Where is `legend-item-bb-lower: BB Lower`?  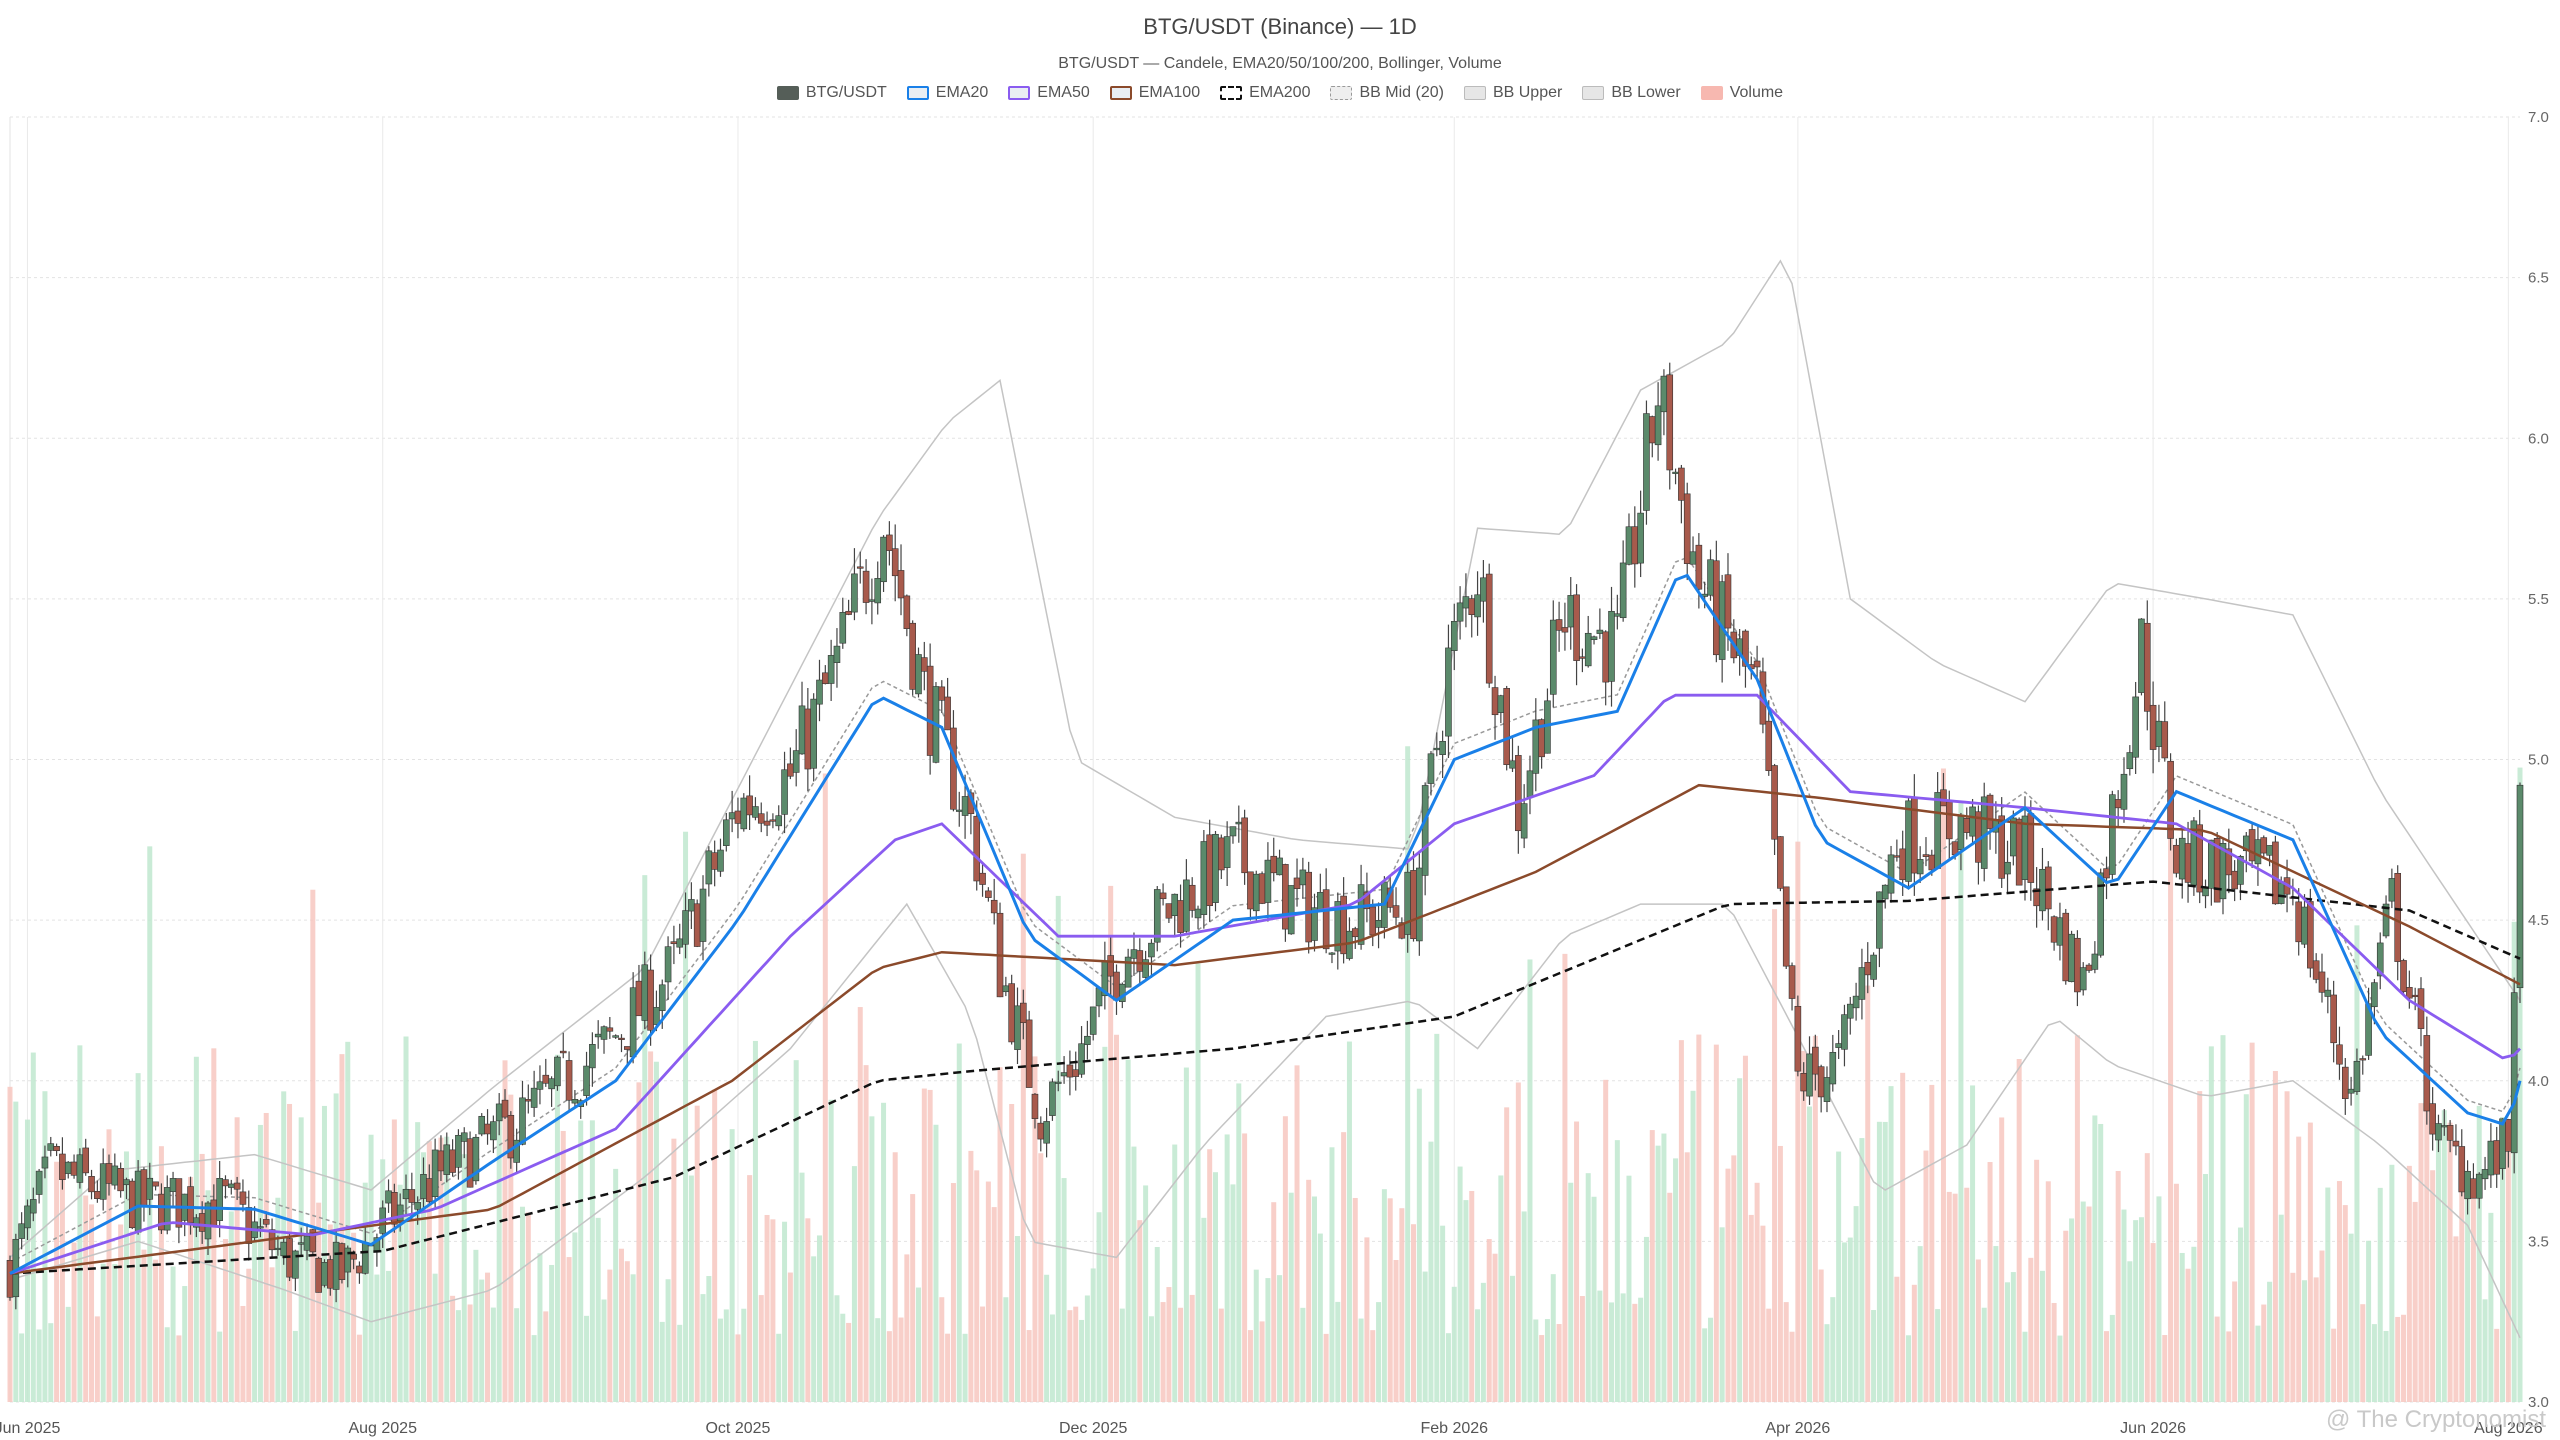 legend-item-bb-lower: BB Lower is located at coordinates (1631, 93).